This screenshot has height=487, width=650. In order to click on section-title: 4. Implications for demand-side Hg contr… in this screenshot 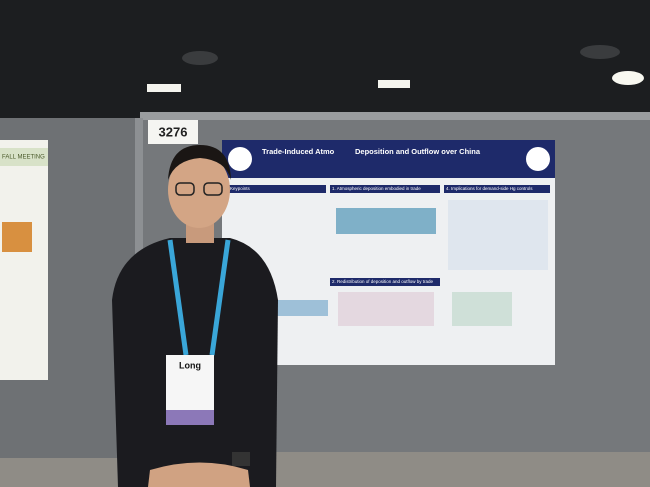, I will do `click(489, 188)`.